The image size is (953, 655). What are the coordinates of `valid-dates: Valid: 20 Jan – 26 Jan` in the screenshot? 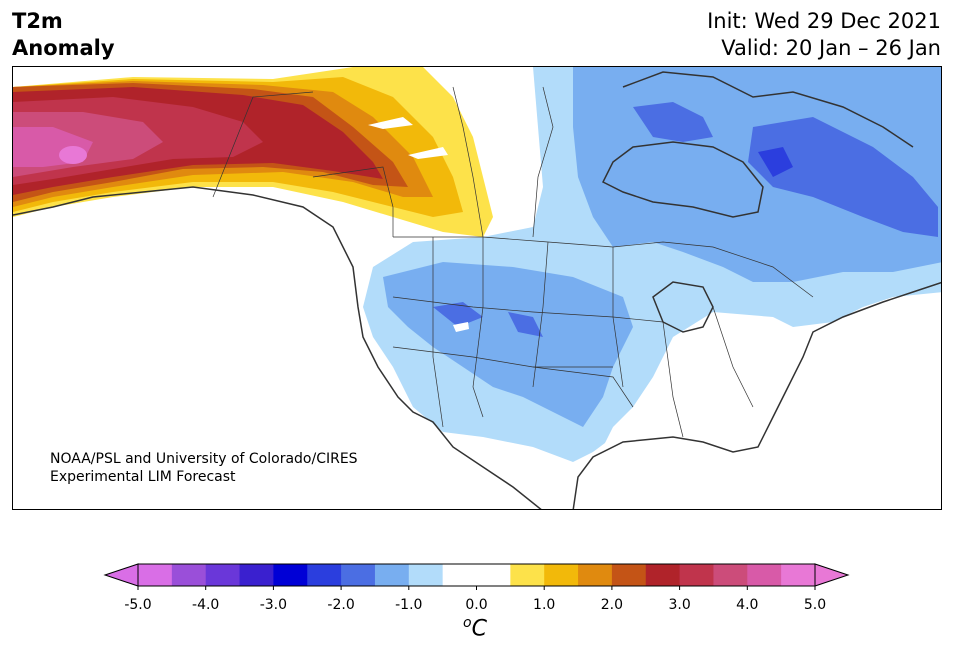 It's located at (831, 48).